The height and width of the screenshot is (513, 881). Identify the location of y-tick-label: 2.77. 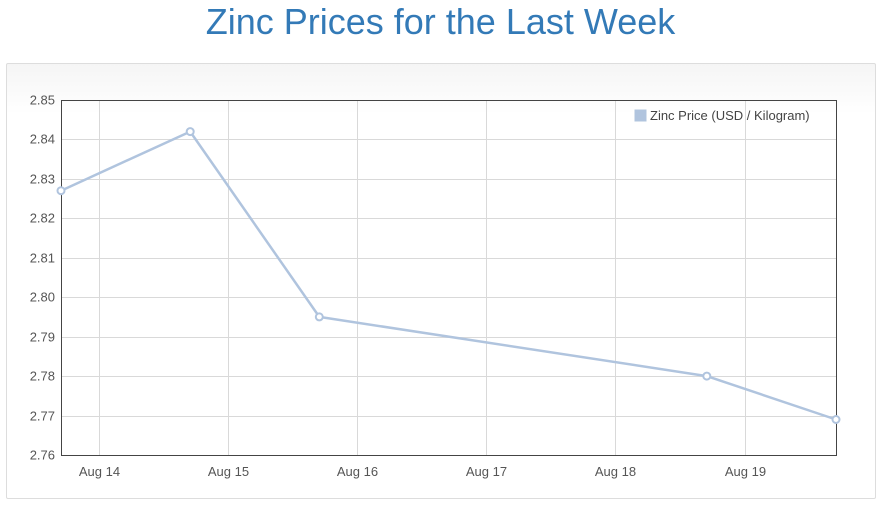
(42, 416).